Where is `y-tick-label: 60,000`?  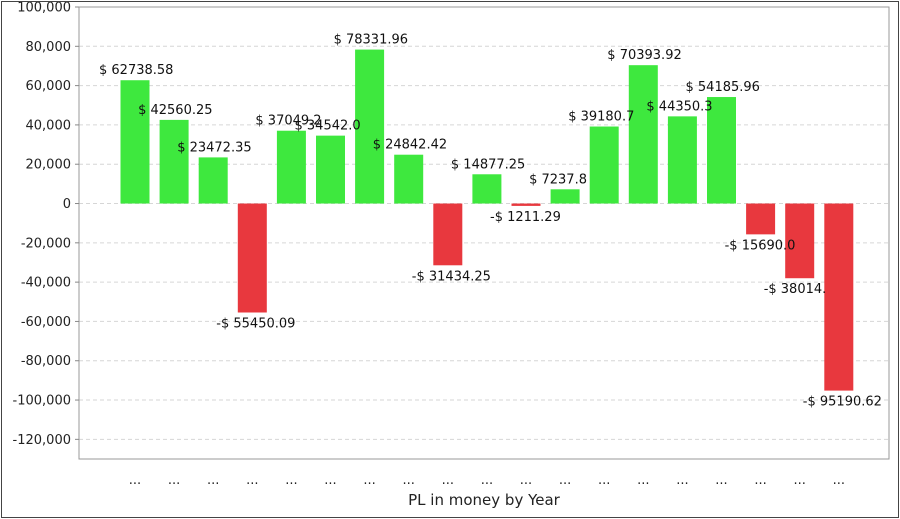 y-tick-label: 60,000 is located at coordinates (49, 86).